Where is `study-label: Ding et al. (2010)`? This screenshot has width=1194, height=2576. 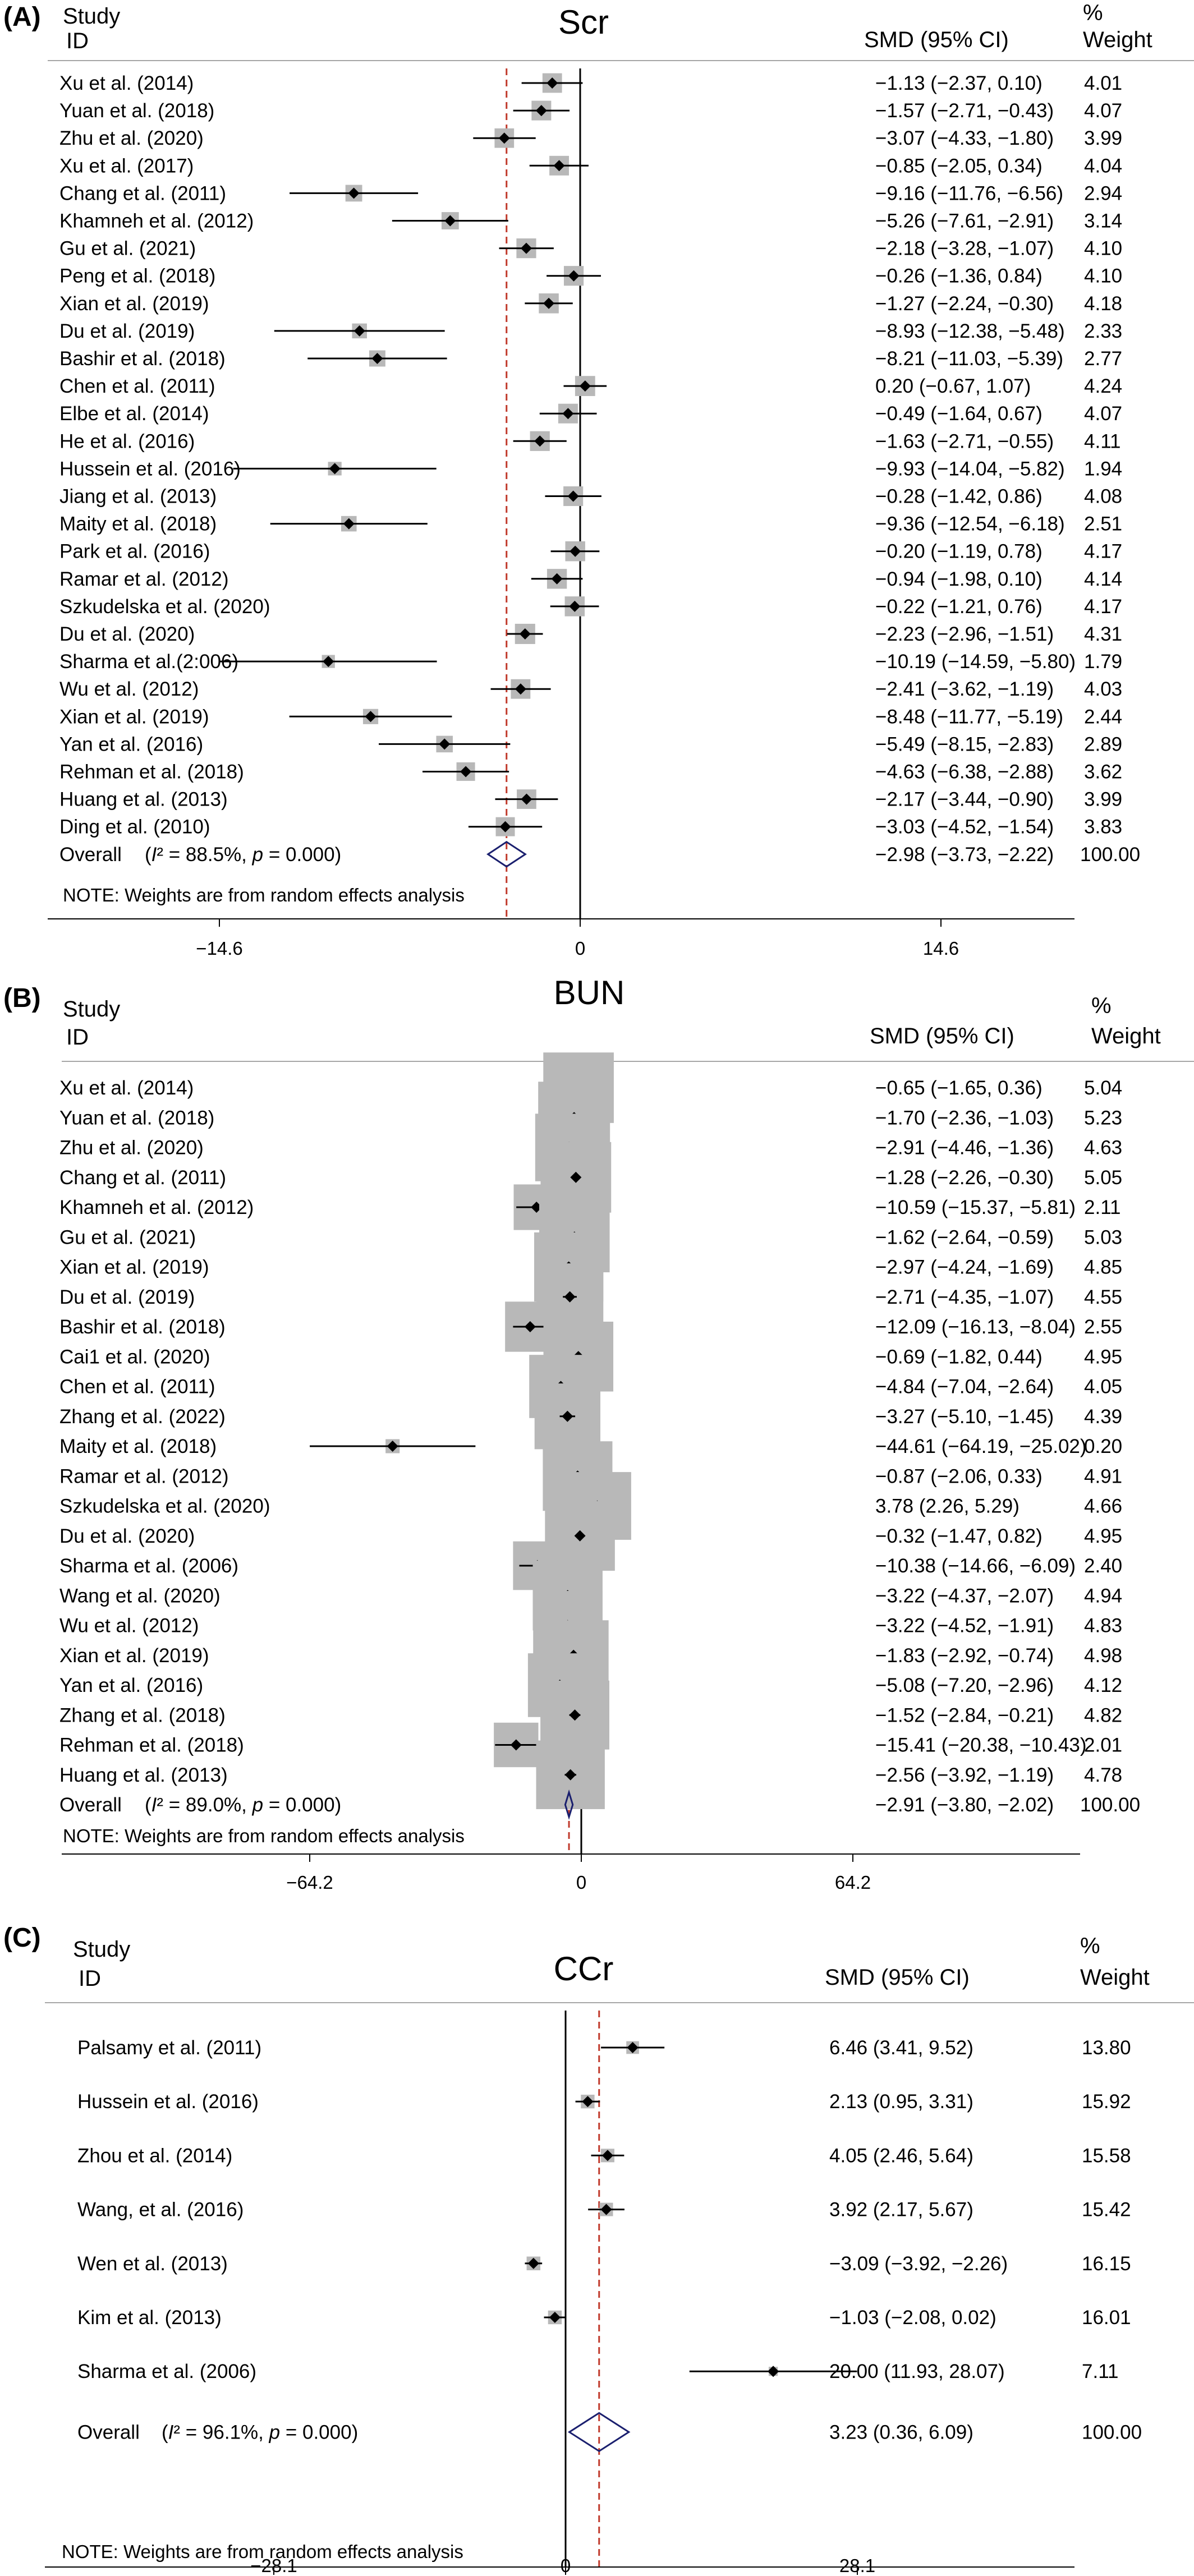 study-label: Ding et al. (2010) is located at coordinates (134, 827).